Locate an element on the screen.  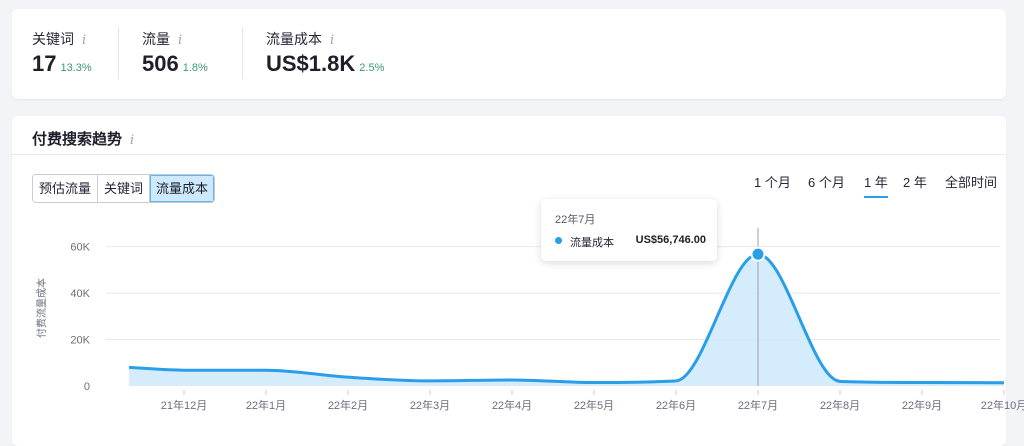
time-range-selector: 1 个月 6 个月 1 年 2 年 全部时间 is located at coordinates (876, 187).